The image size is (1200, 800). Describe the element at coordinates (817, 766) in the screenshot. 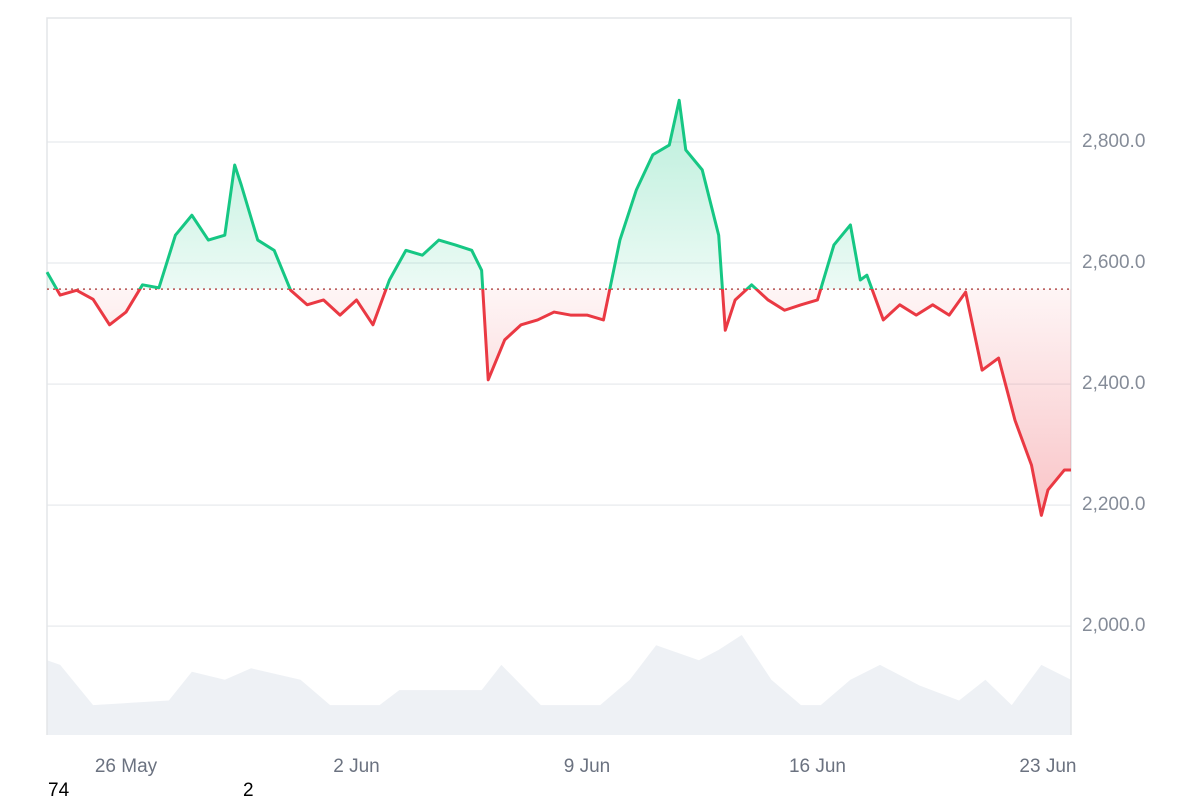

I see `x-tick-label: 16 Jun` at that location.